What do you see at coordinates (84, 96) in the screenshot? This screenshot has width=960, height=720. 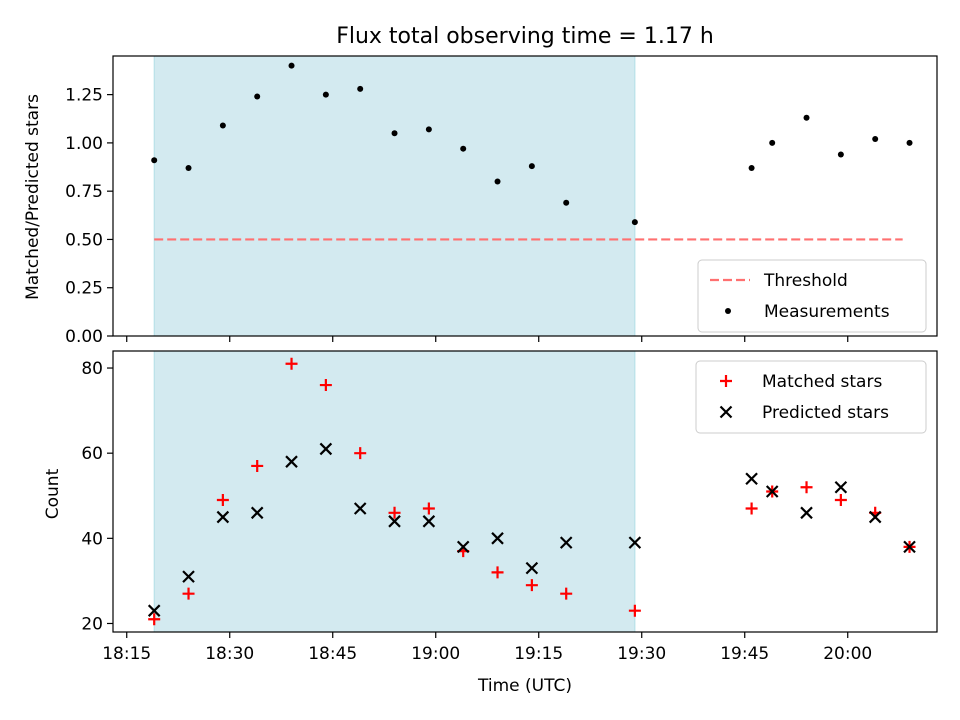 I see `y-tick-label: 1.25` at bounding box center [84, 96].